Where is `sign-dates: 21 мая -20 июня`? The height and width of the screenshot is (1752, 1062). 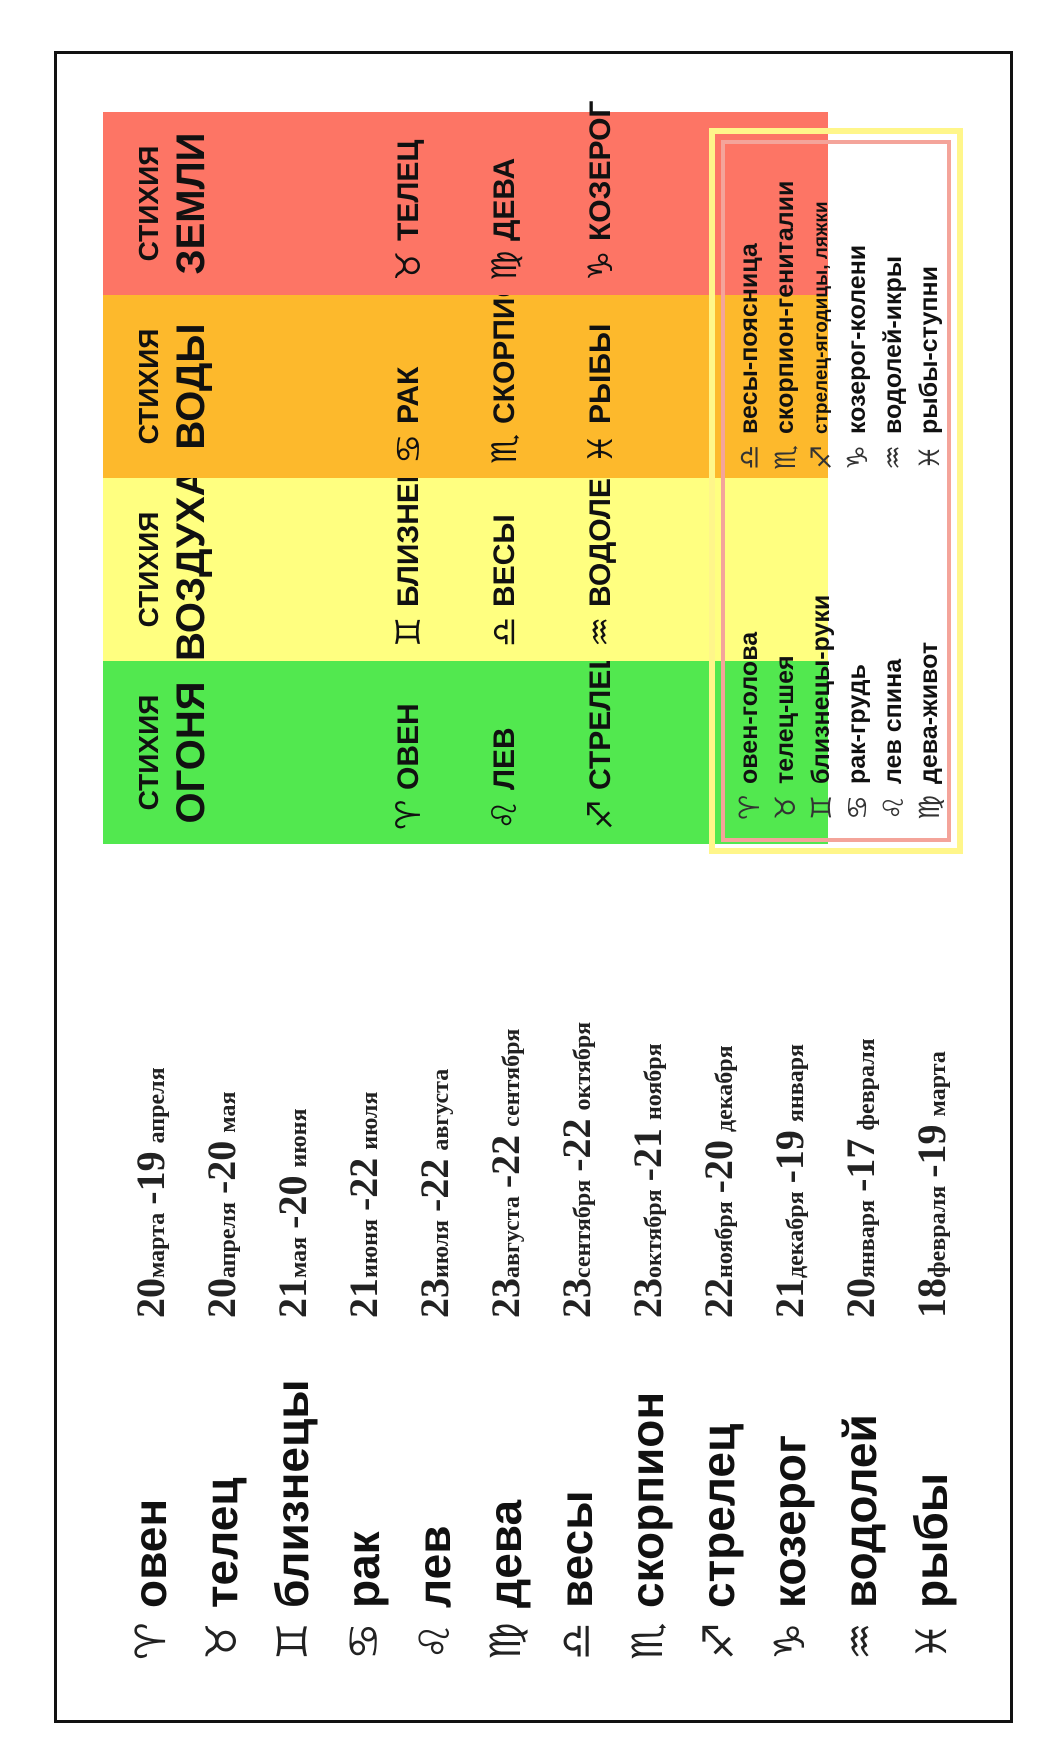 sign-dates: 21 мая -20 июня is located at coordinates (292, 1209).